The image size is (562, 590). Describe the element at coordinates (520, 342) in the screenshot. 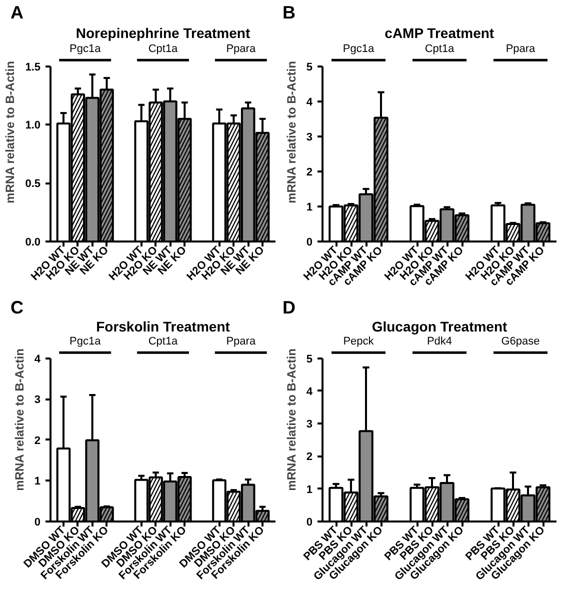

I see `text: G6pase` at that location.